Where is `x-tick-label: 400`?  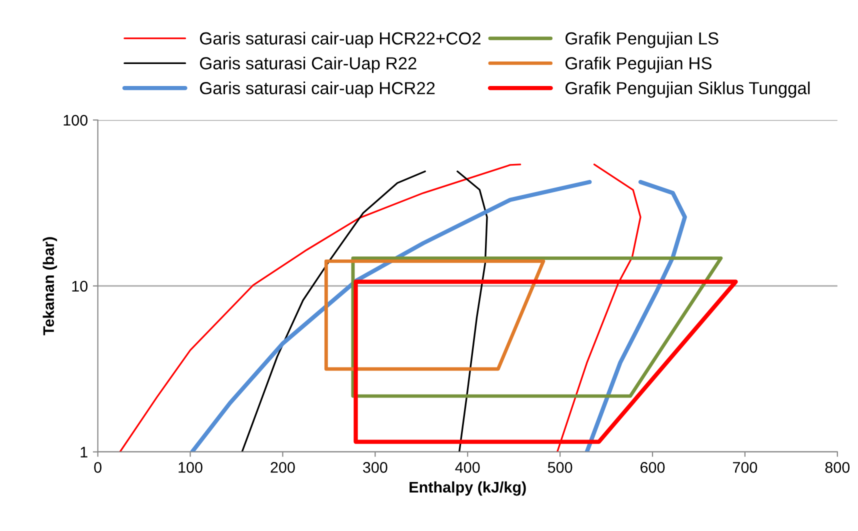
x-tick-label: 400 is located at coordinates (467, 467).